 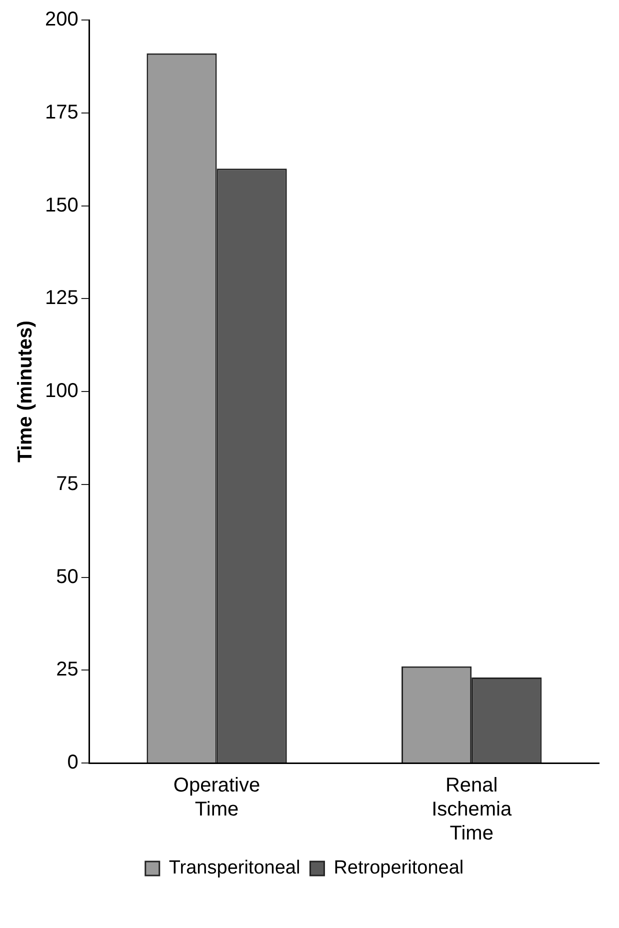 I want to click on y-tick-label: 75, so click(x=67, y=483).